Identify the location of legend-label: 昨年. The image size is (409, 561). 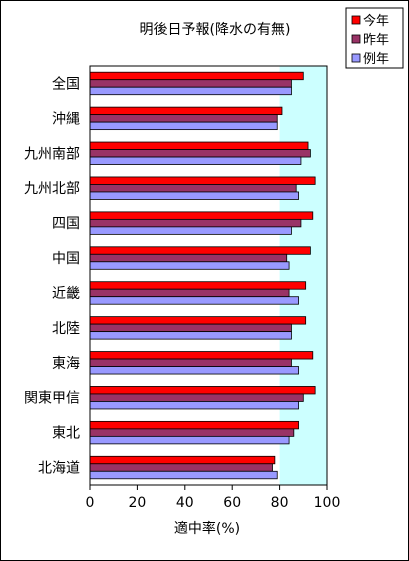
(376, 40).